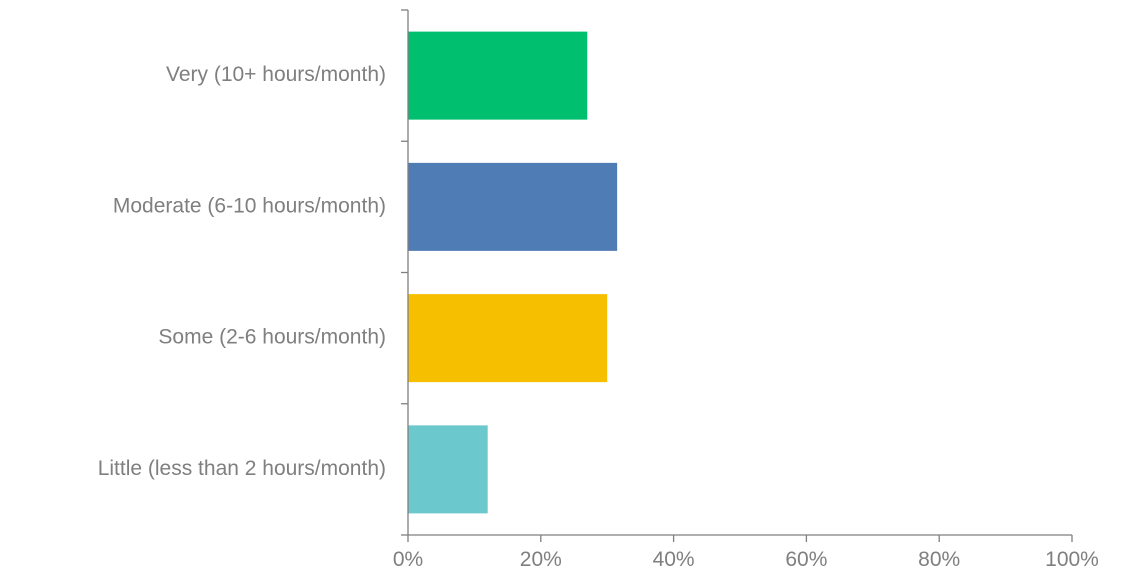 Image resolution: width=1135 pixels, height=580 pixels. Describe the element at coordinates (1072, 559) in the screenshot. I see `x-tick-label-5: 100%` at that location.